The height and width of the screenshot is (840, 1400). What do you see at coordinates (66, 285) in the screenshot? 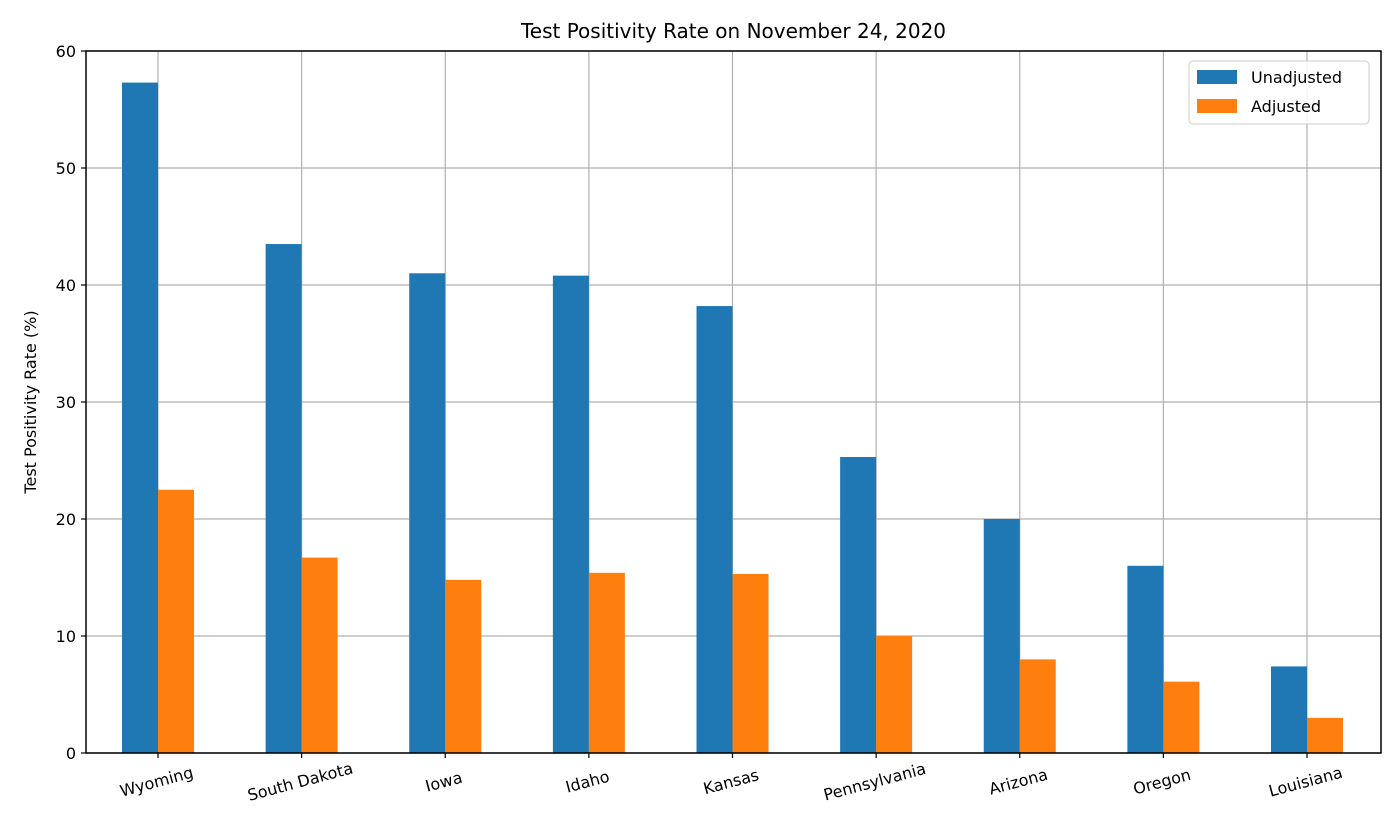
I see `y-tick-label: 40` at bounding box center [66, 285].